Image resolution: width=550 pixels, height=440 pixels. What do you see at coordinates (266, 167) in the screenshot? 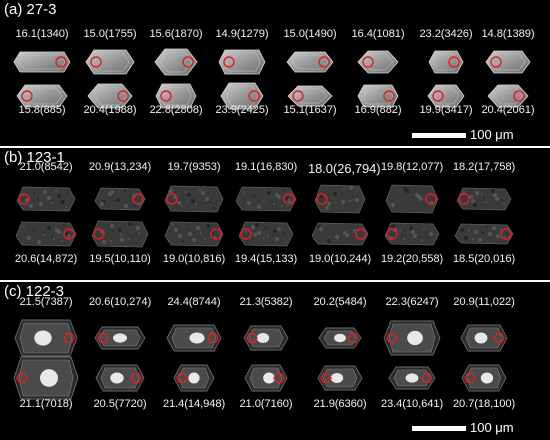
I see `grain-age-label: 19.1(16,830)` at bounding box center [266, 167].